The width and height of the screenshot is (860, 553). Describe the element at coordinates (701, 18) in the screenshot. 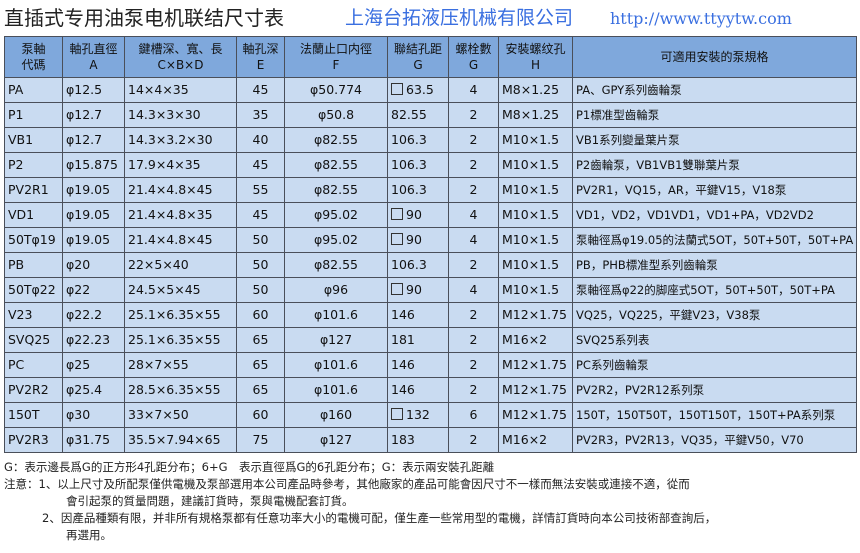

I see `watermark-url: http://www.ttyytw.com` at that location.